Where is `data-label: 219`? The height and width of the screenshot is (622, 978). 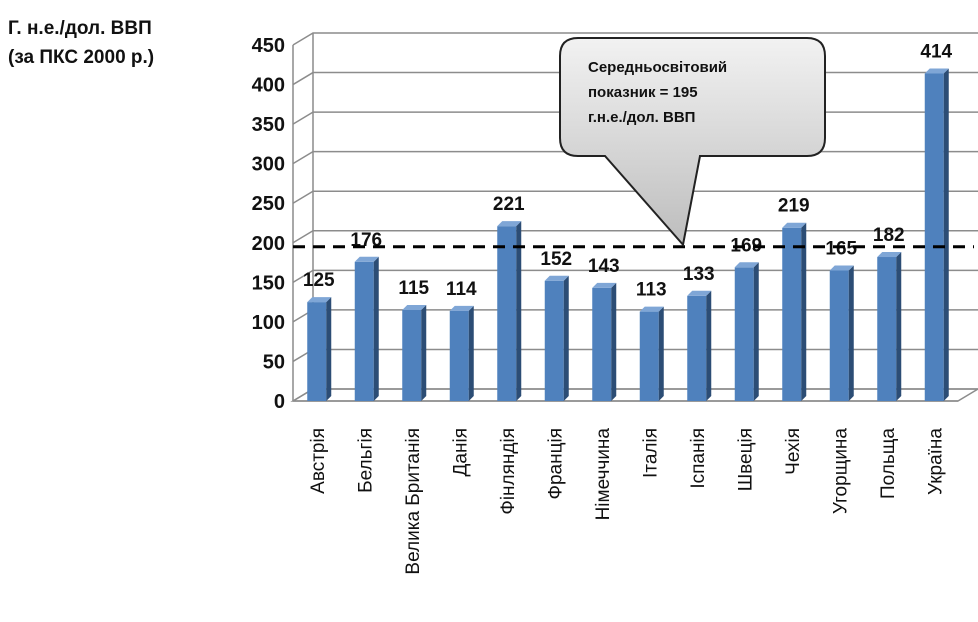 data-label: 219 is located at coordinates (794, 206).